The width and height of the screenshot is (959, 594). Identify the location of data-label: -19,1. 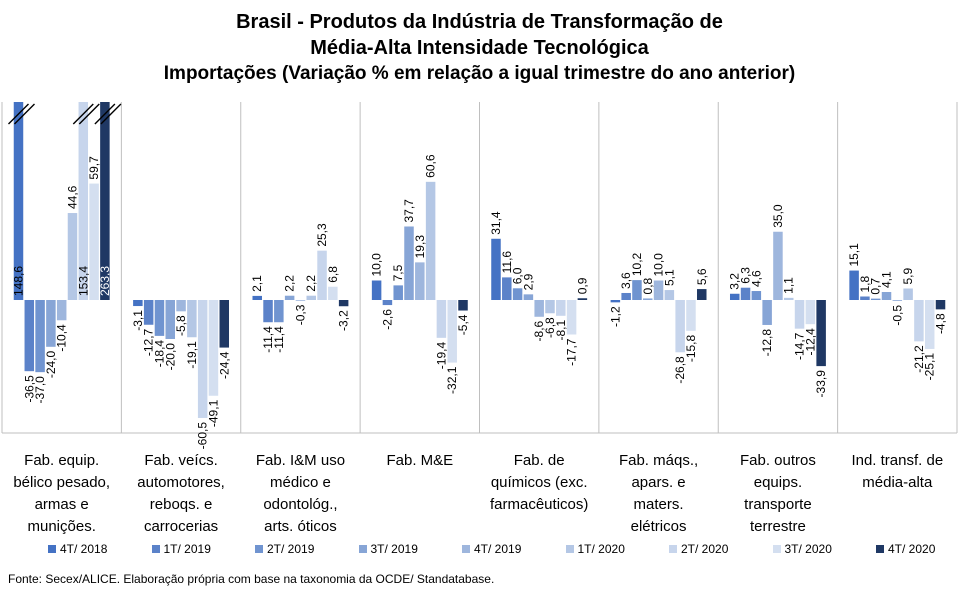
(192, 355).